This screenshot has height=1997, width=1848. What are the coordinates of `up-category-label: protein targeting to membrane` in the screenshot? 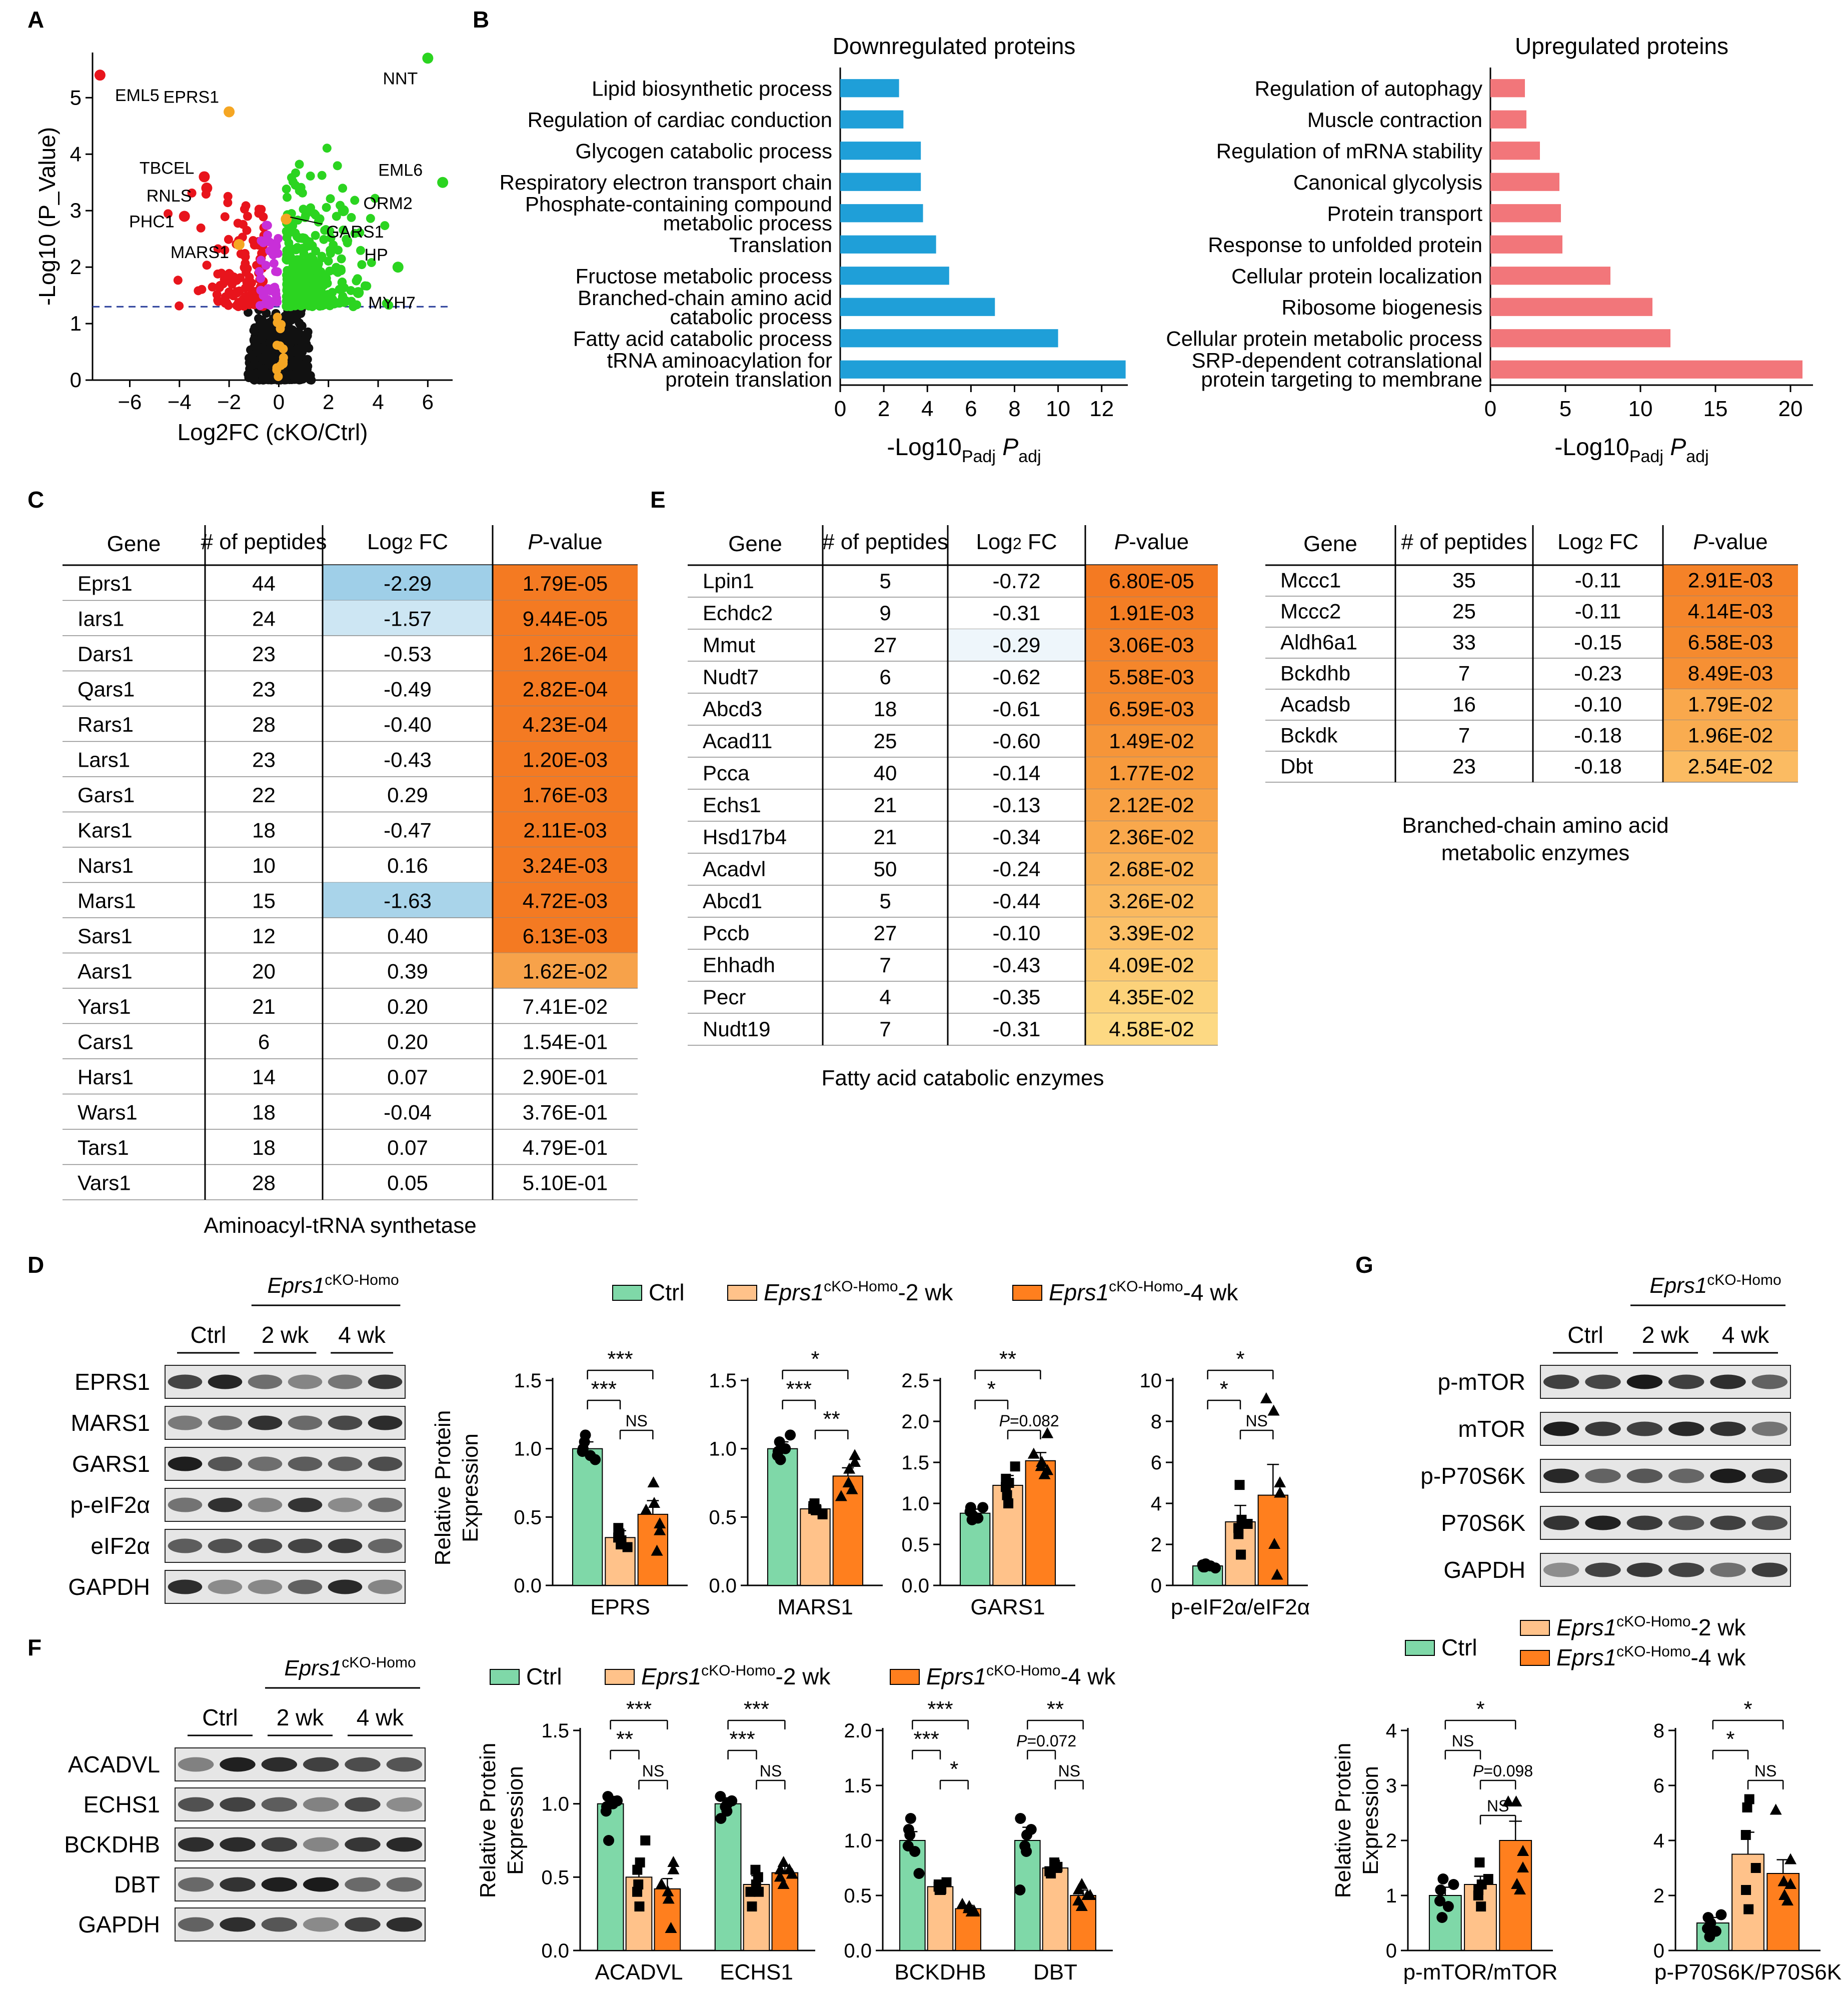 It's located at (1341, 379).